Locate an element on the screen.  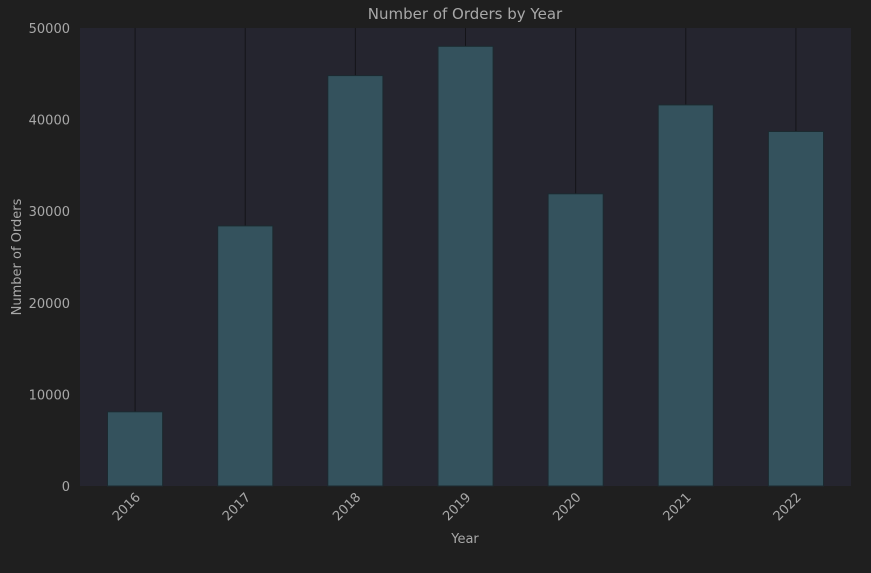
bar-2021 is located at coordinates (685, 295).